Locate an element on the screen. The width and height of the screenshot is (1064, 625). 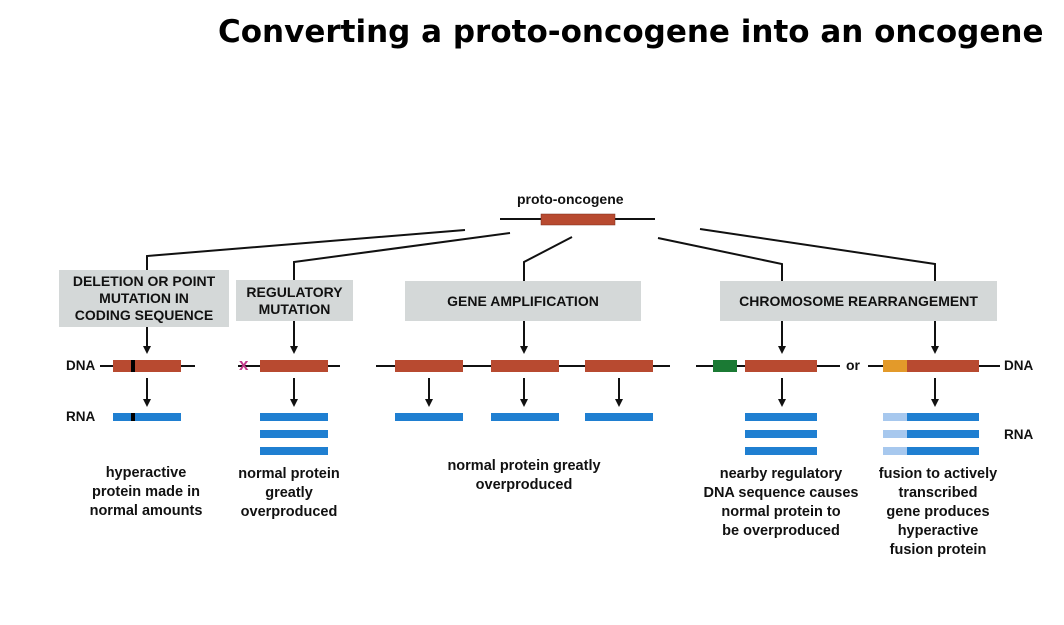
rna-rearrangement-a is located at coordinates (781, 434).